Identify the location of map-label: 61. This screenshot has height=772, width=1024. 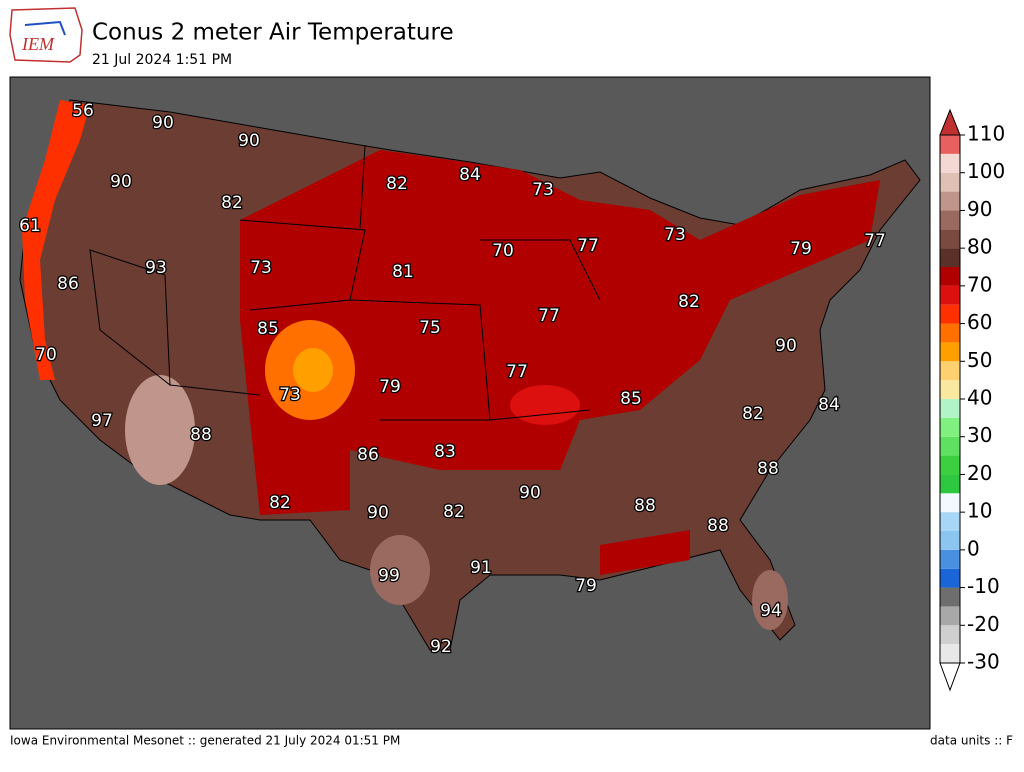
(30, 226).